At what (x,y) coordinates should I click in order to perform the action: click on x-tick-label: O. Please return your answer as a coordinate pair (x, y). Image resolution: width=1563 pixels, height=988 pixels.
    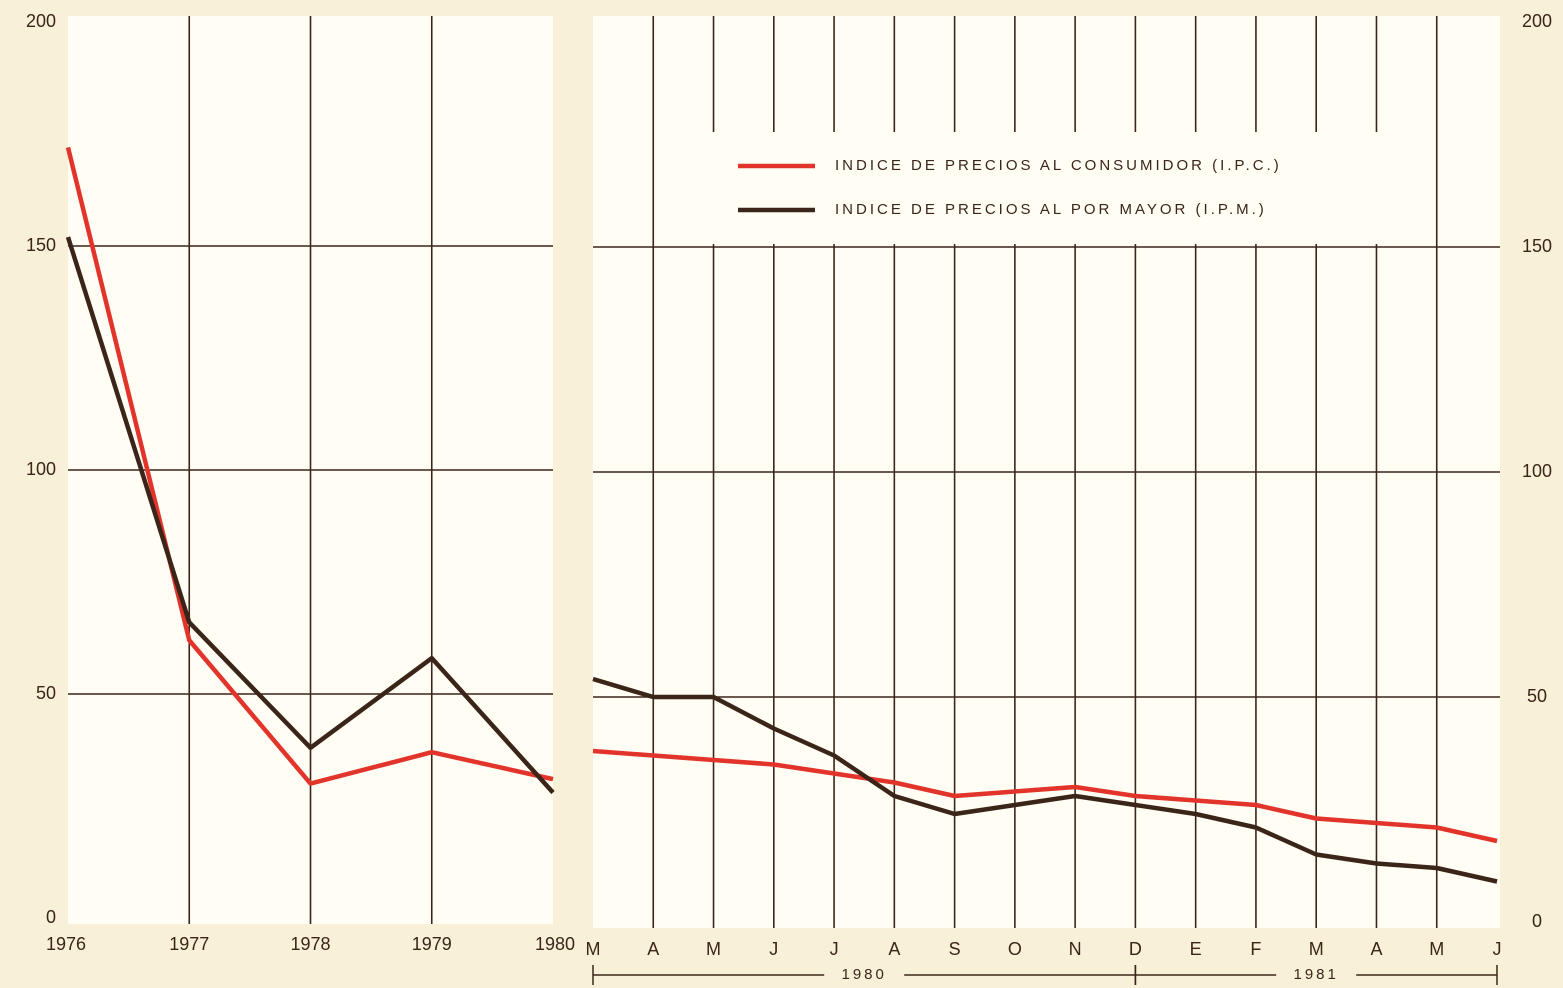
    Looking at the image, I should click on (1015, 949).